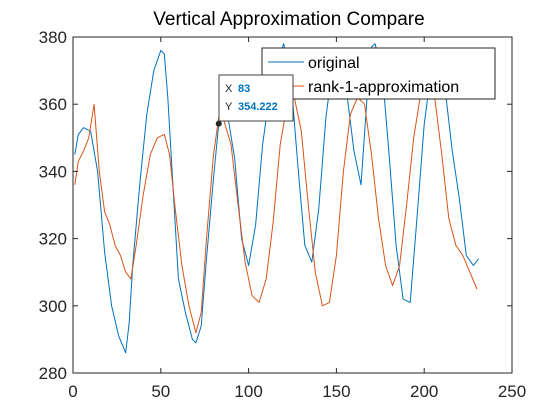  Describe the element at coordinates (424, 391) in the screenshot. I see `x-tick-label: 200` at that location.